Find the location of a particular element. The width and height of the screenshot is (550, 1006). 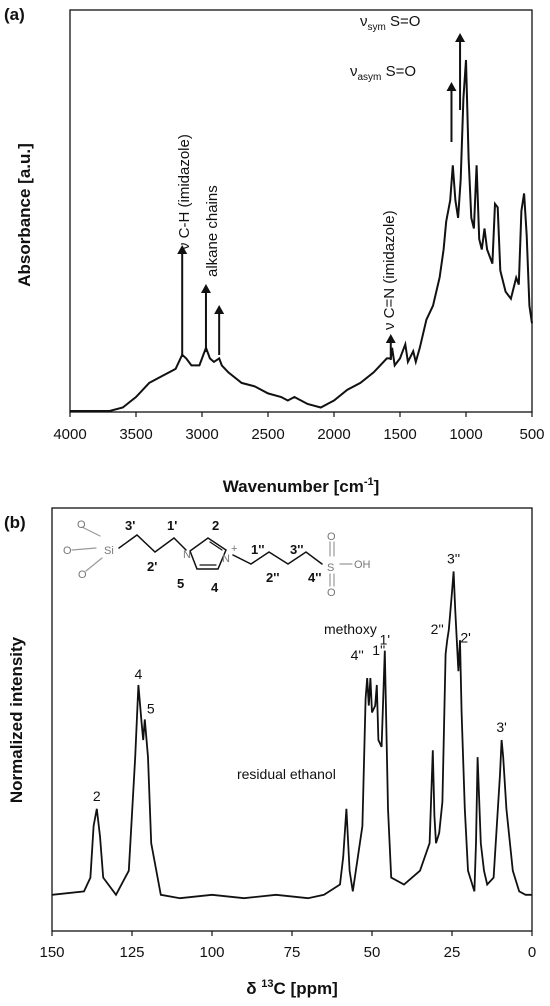

annotation-ch-imidazole: ν C-H (imidazole) is located at coordinates (184, 192).